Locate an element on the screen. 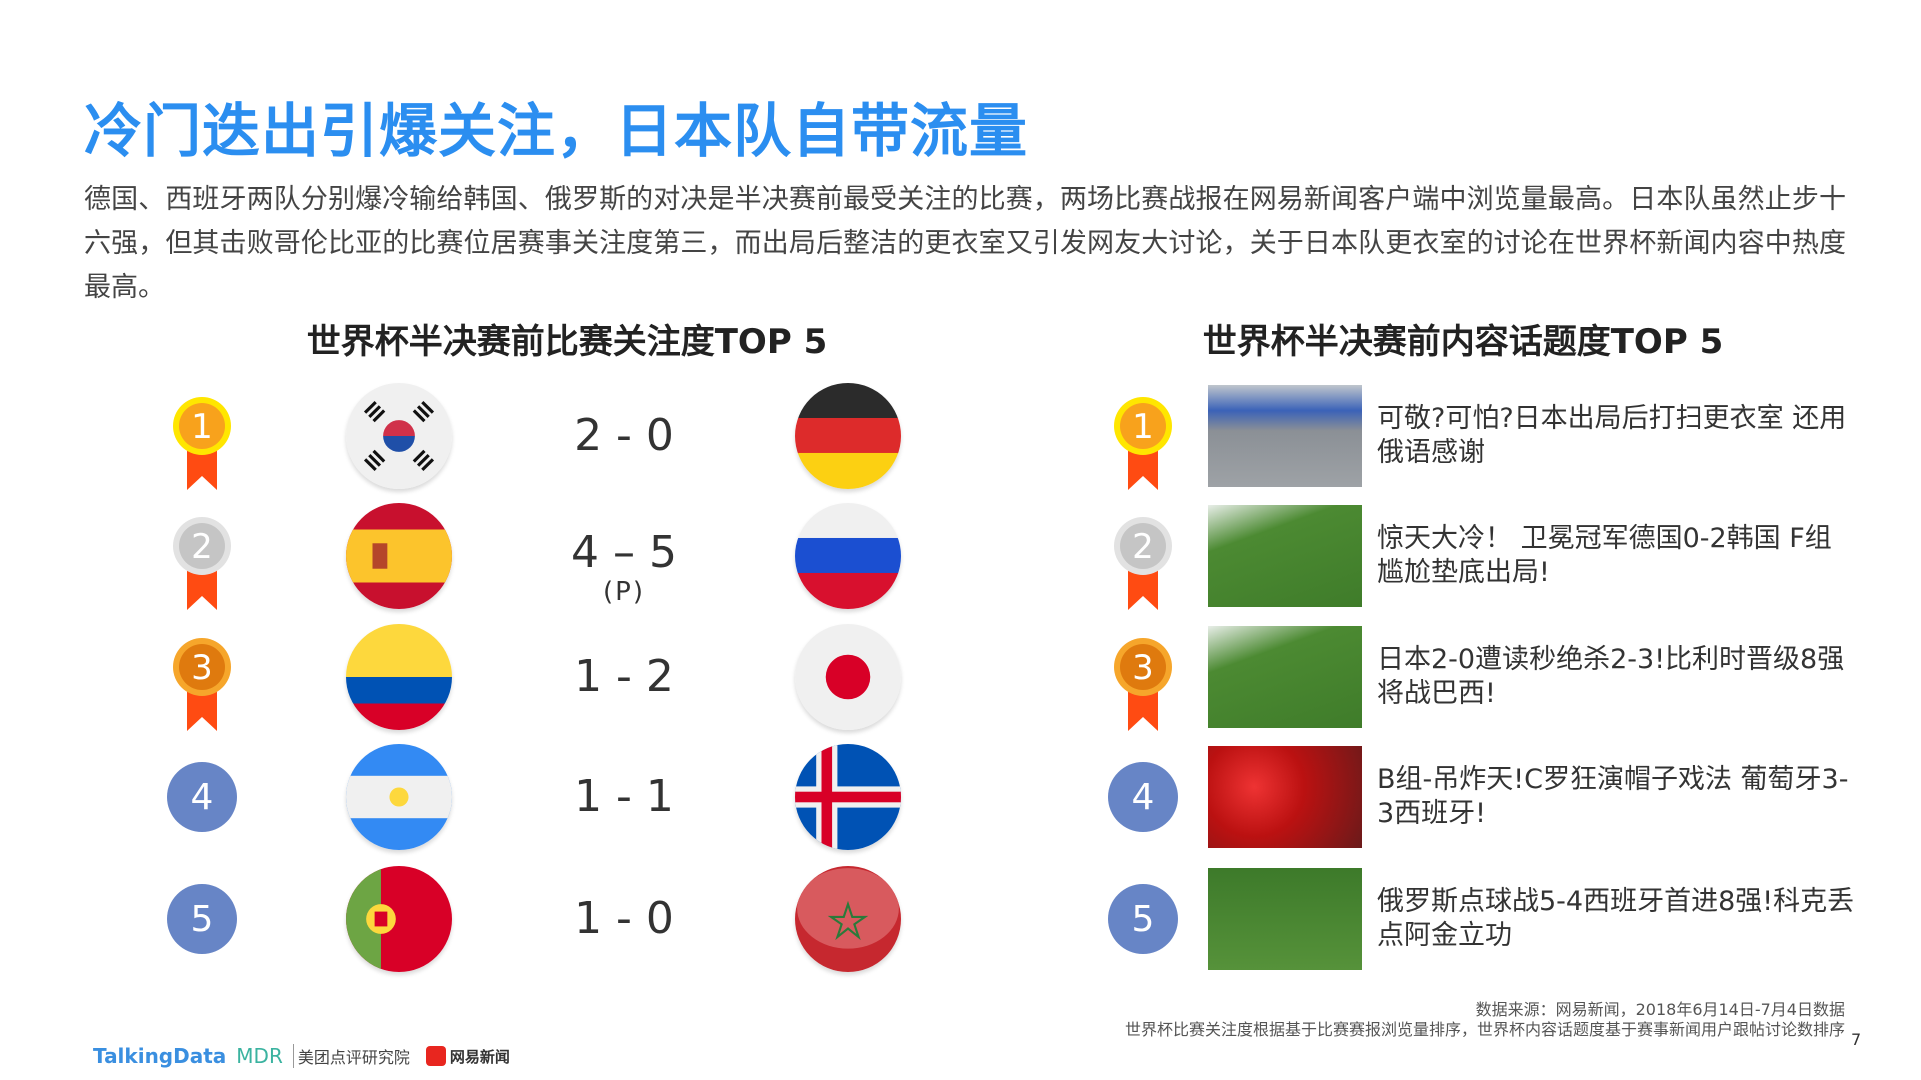  morocco-flag-icon is located at coordinates (848, 919).